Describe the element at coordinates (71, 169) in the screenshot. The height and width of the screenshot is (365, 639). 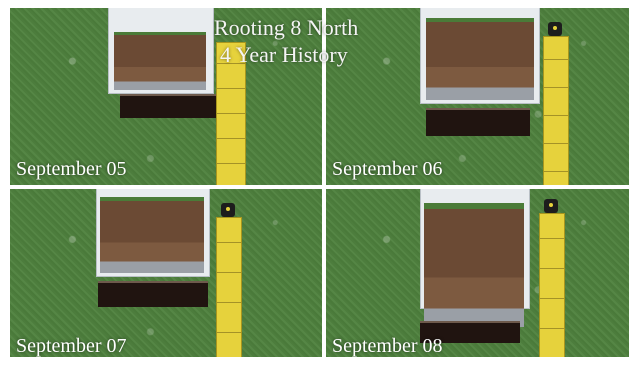
I see `panel-caption: September 05` at that location.